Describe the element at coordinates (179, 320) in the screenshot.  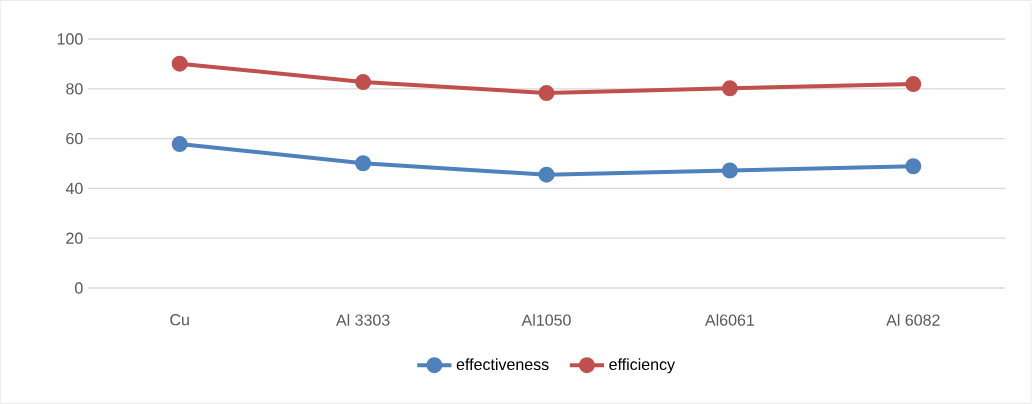
I see `x-tick-label: Cu` at that location.